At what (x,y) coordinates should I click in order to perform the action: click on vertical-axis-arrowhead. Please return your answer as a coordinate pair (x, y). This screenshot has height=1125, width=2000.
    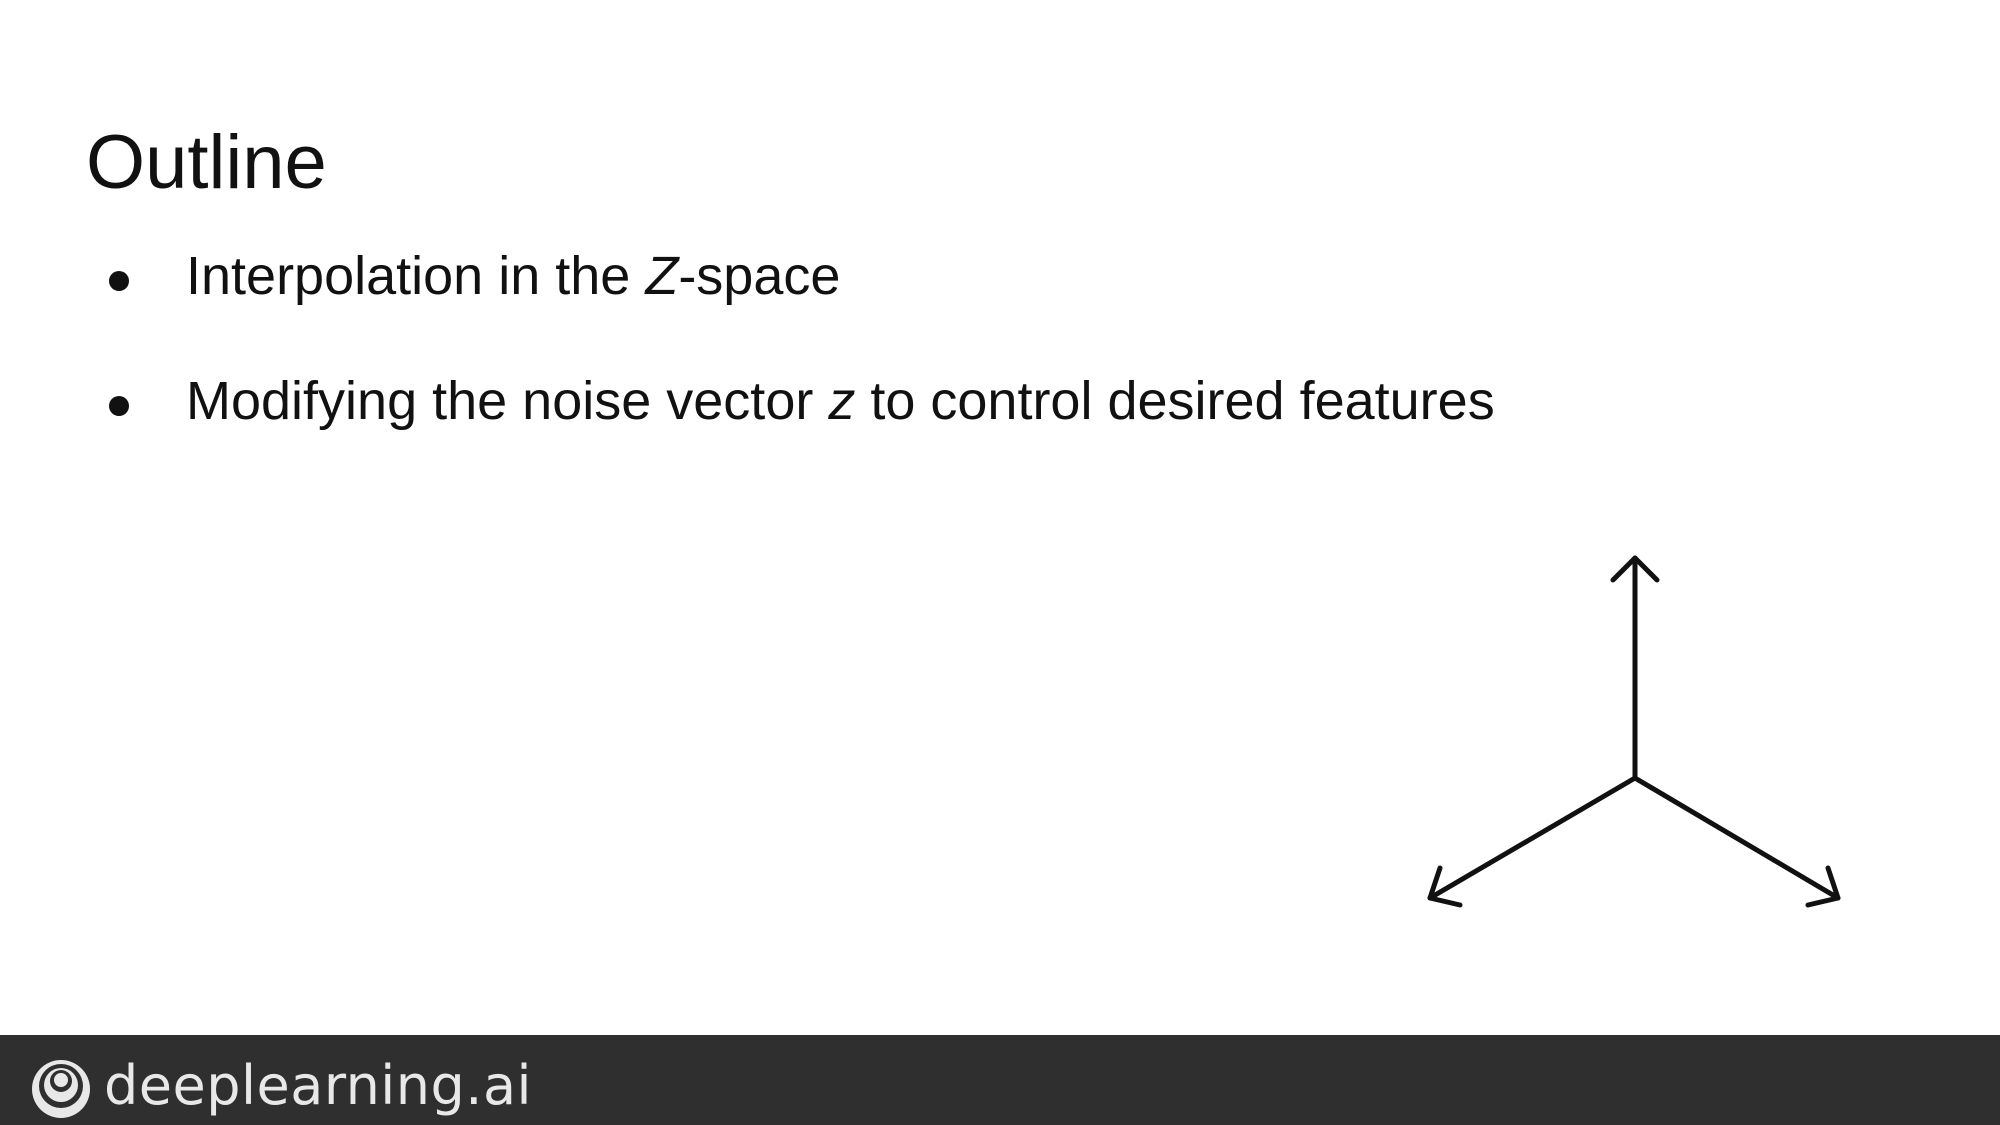
    Looking at the image, I should click on (1635, 569).